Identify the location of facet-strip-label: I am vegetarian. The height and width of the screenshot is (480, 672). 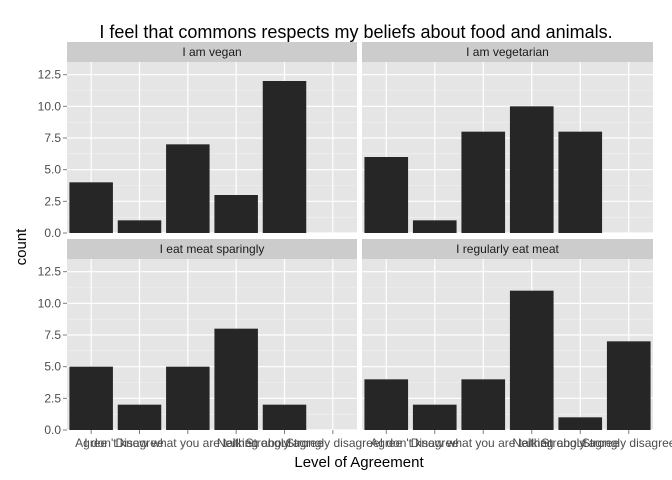
(507, 52).